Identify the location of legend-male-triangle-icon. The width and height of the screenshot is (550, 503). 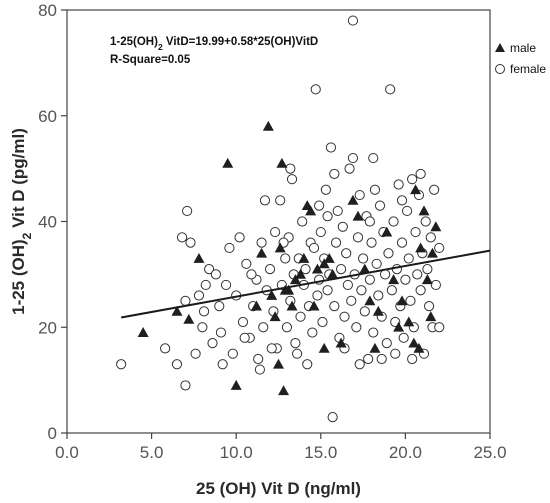
(500, 47).